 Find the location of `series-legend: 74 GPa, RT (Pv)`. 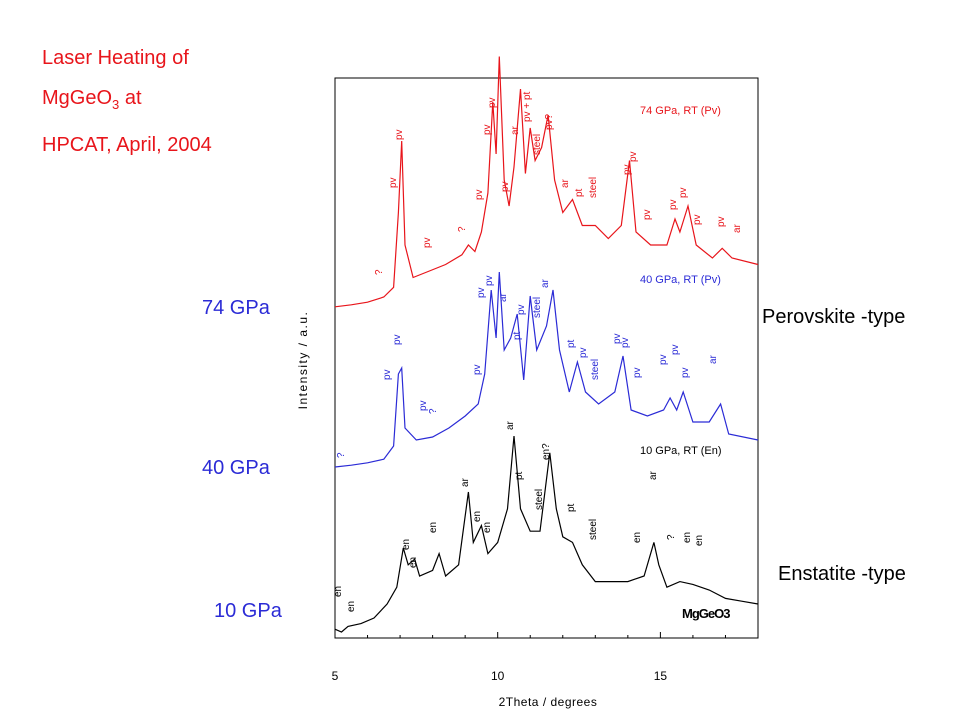

series-legend: 74 GPa, RT (Pv) is located at coordinates (680, 111).